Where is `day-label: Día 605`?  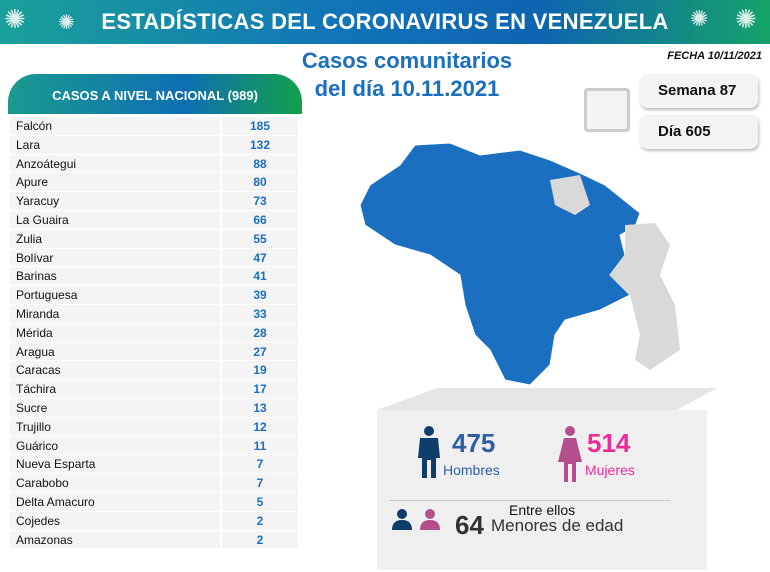
day-label: Día 605 is located at coordinates (699, 132).